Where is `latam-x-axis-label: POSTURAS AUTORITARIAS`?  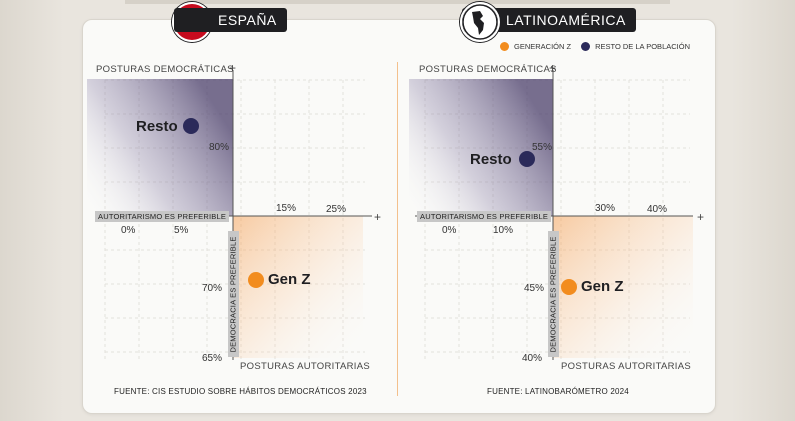 latam-x-axis-label: POSTURAS AUTORITARIAS is located at coordinates (626, 366).